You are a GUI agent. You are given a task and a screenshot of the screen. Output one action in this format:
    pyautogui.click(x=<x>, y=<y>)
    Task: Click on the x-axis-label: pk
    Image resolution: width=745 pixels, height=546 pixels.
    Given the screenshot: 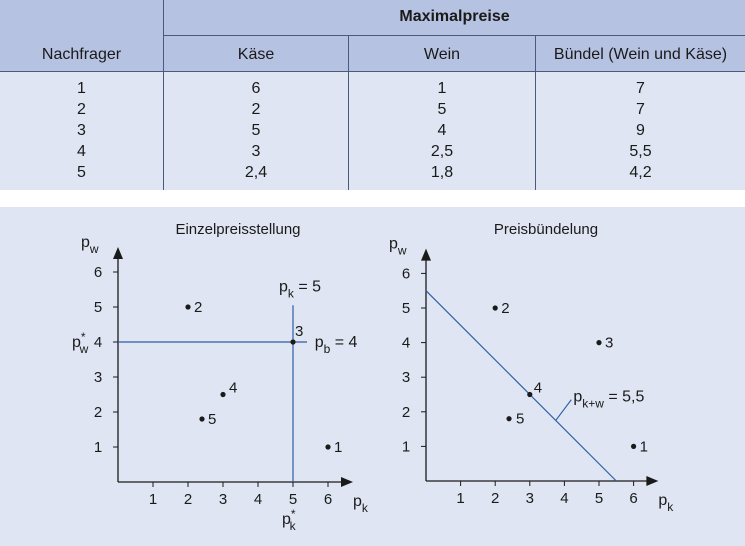 What is the action you would take?
    pyautogui.click(x=361, y=504)
    